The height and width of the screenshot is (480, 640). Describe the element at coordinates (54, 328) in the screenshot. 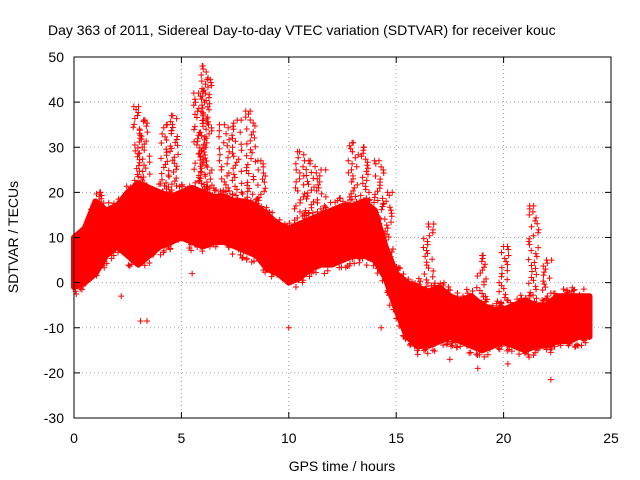

I see `y-tick-label: -10` at that location.